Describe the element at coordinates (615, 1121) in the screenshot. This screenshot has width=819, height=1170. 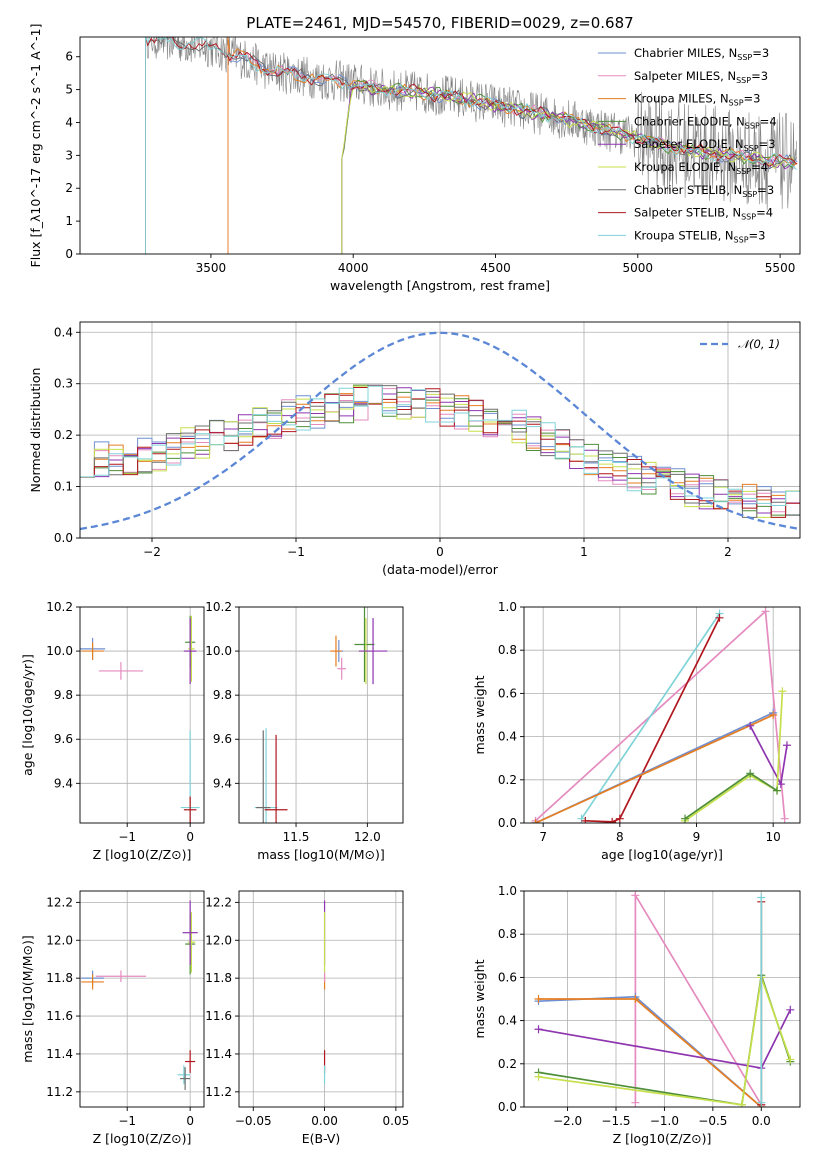
I see `x-tick-label: −1.5` at that location.